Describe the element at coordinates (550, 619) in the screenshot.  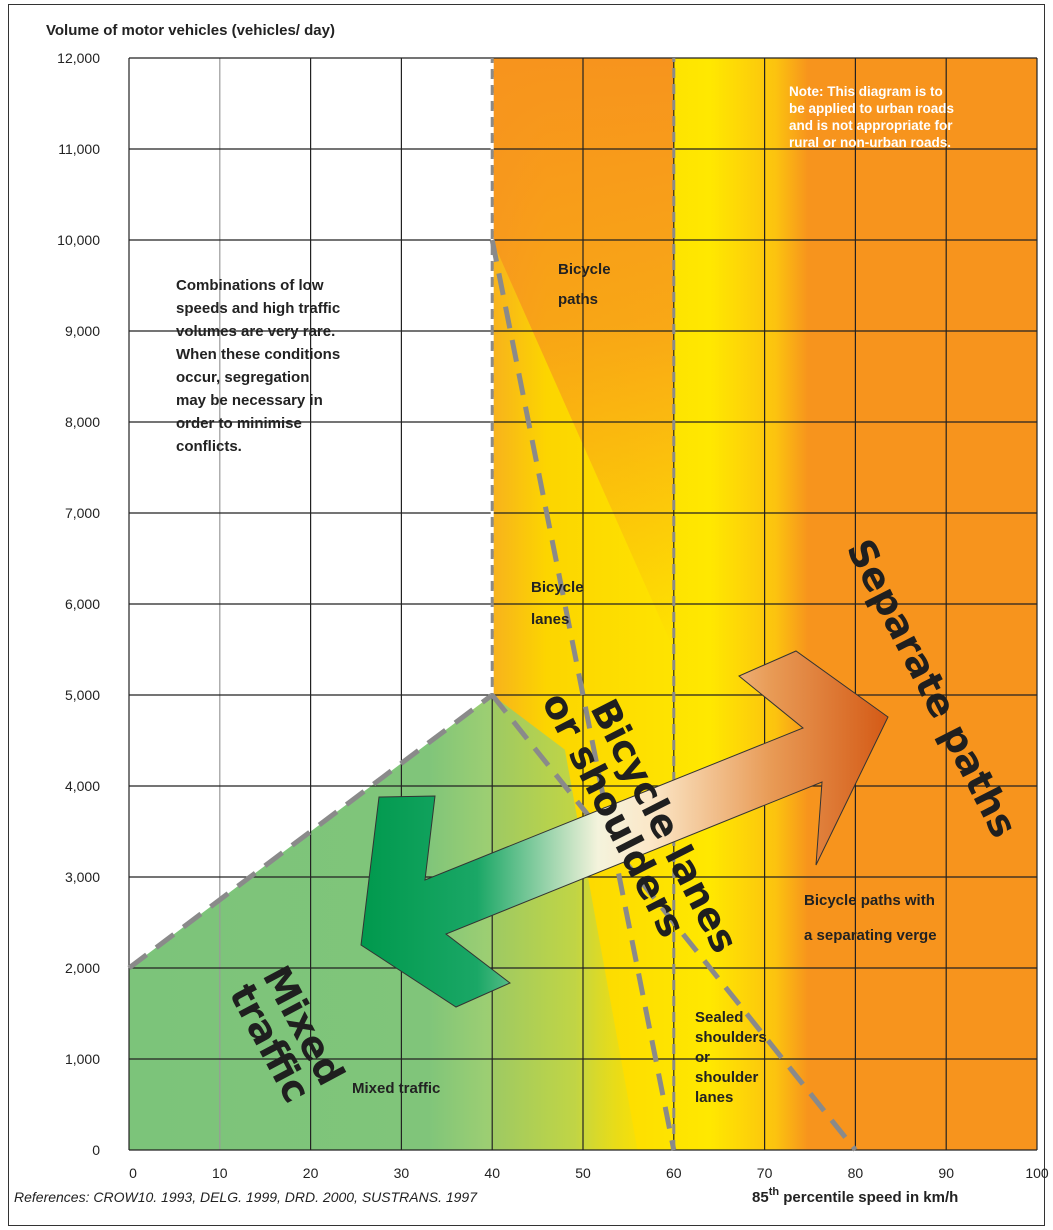
I see `note-bicycle-lanes-l2: lanes` at that location.